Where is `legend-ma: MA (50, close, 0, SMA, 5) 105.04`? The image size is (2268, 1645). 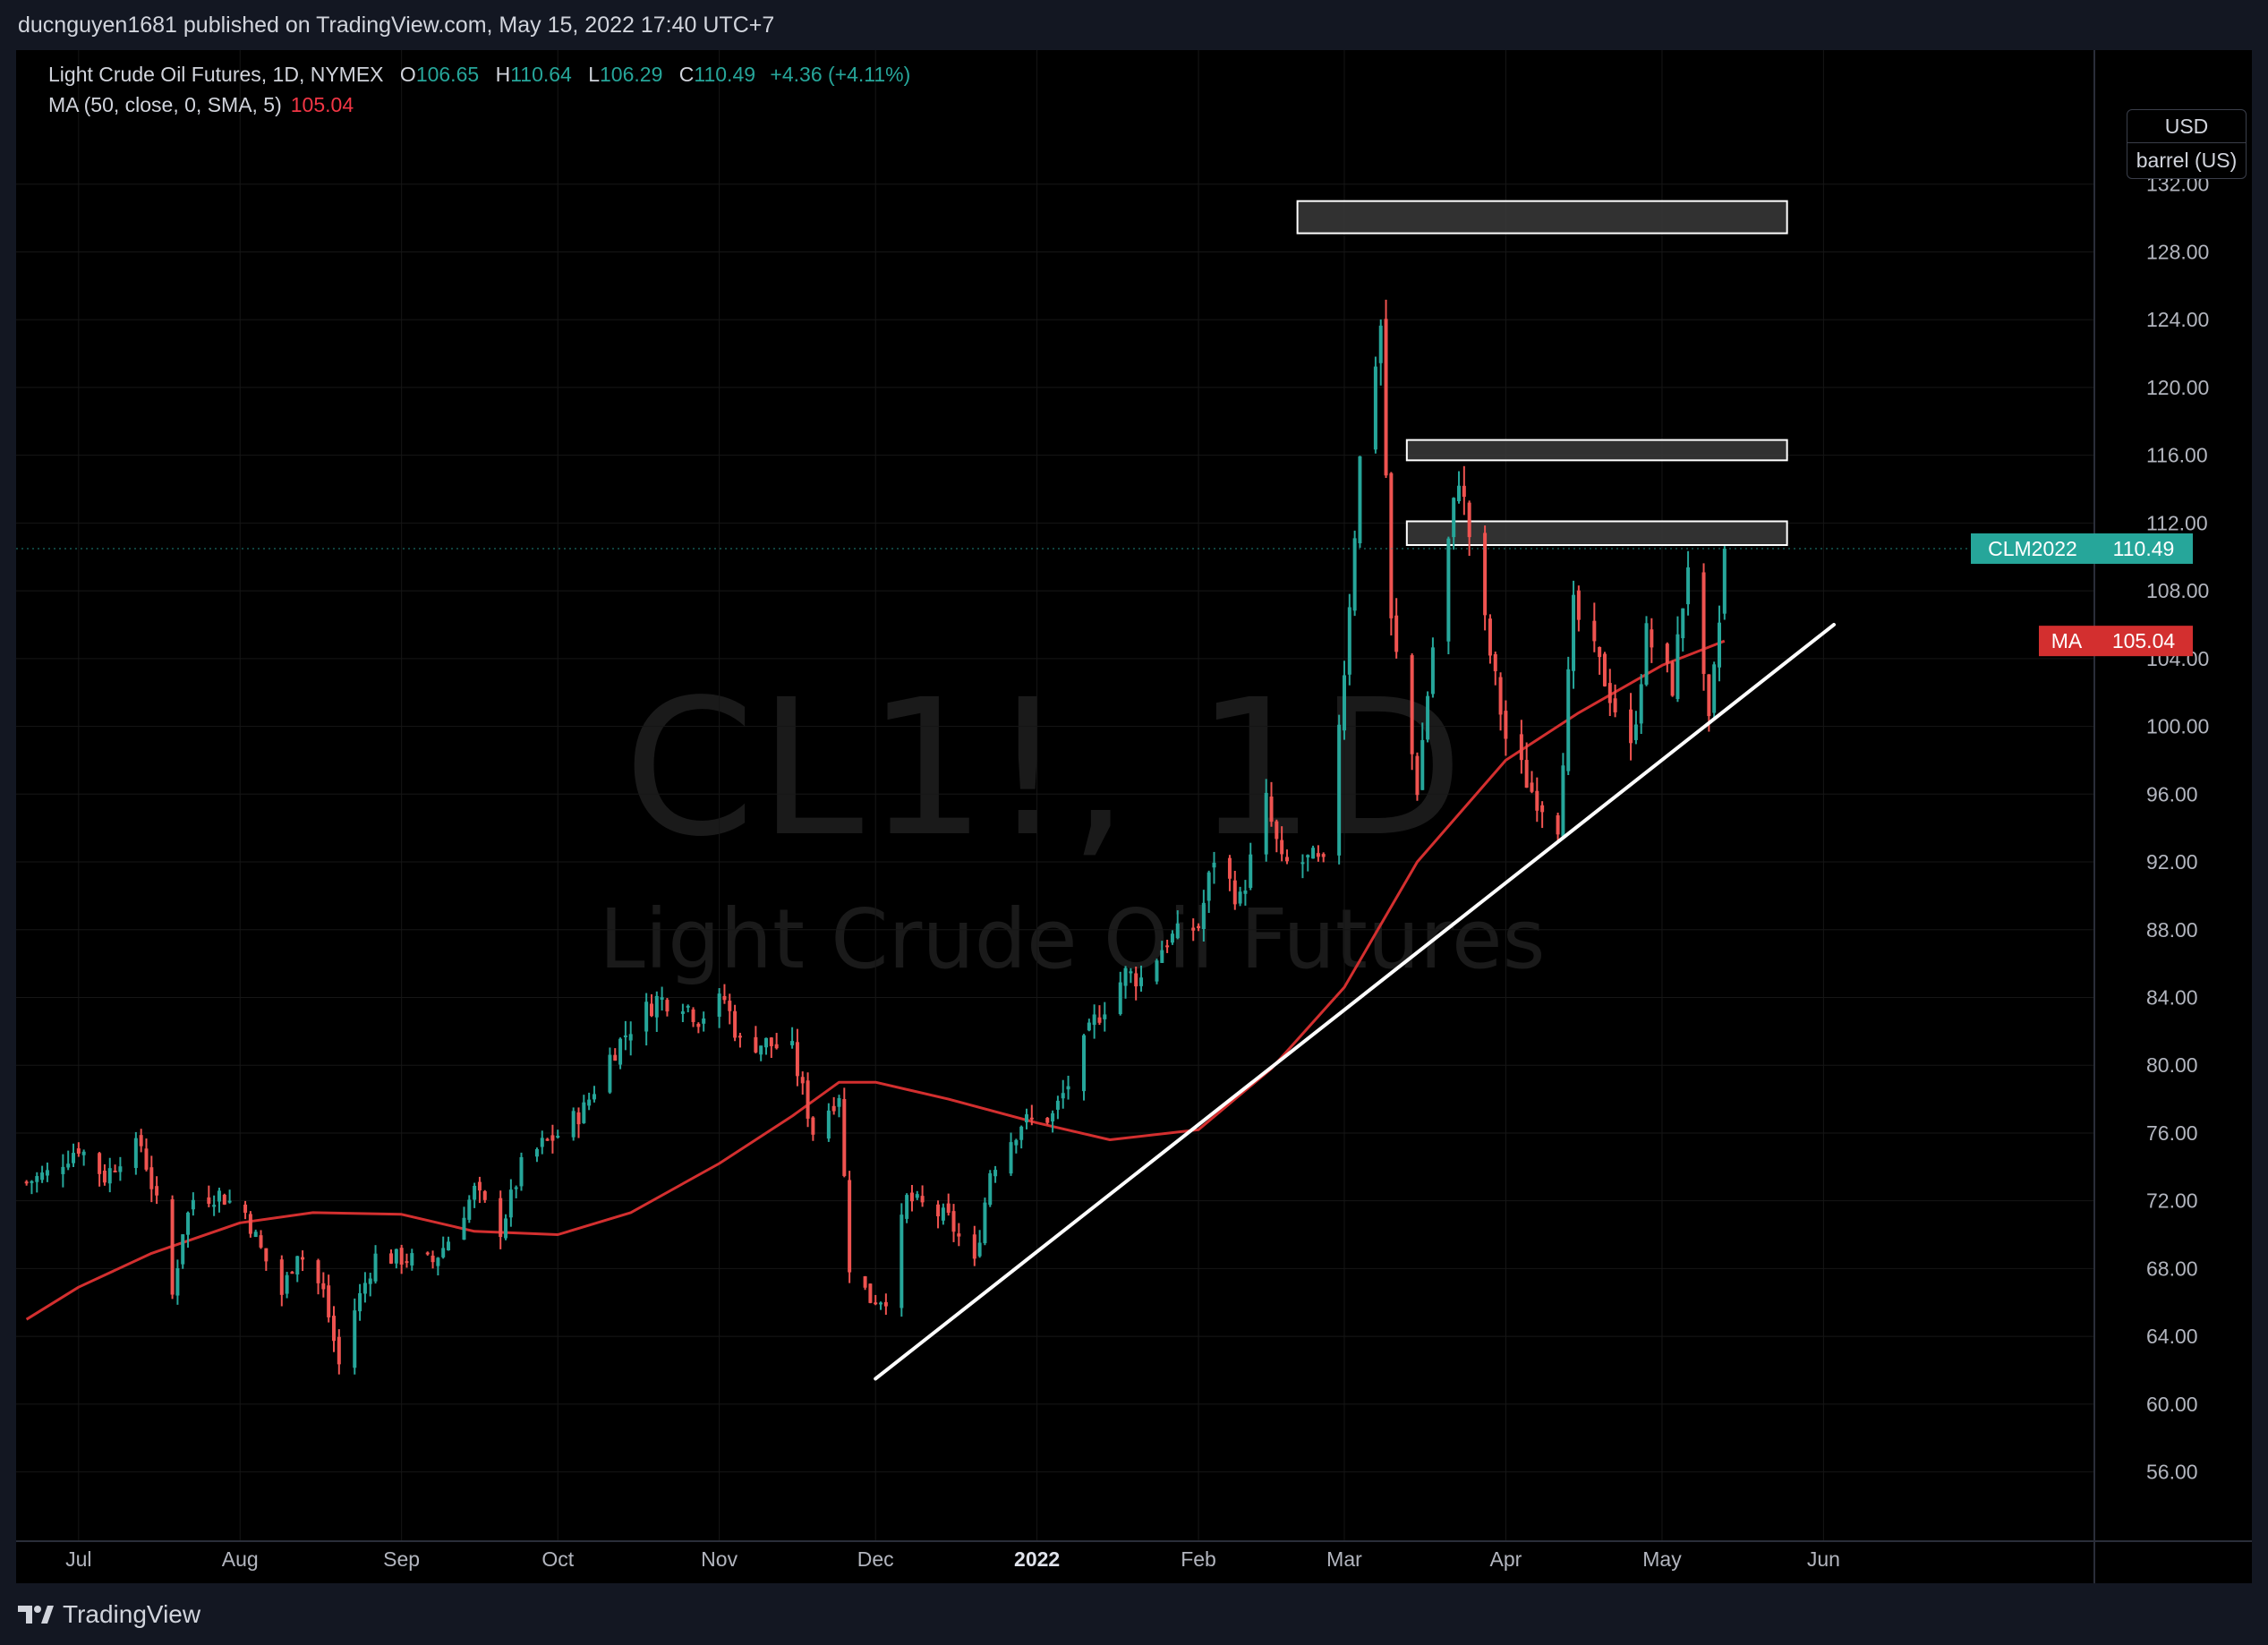
legend-ma: MA (50, close, 0, SMA, 5) 105.04 is located at coordinates (201, 105).